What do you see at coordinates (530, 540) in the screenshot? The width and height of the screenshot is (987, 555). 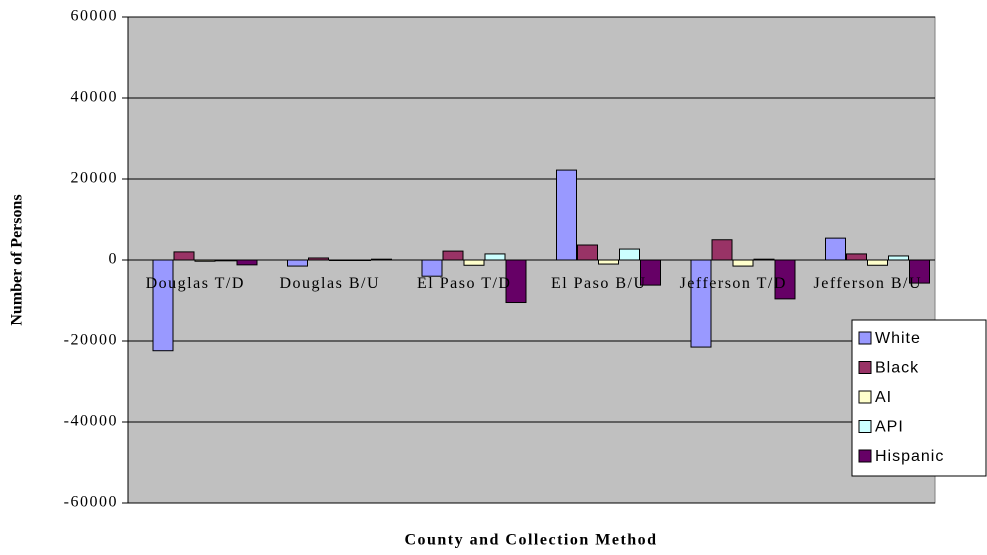 I see `x-axis-title: County and Collection Method` at bounding box center [530, 540].